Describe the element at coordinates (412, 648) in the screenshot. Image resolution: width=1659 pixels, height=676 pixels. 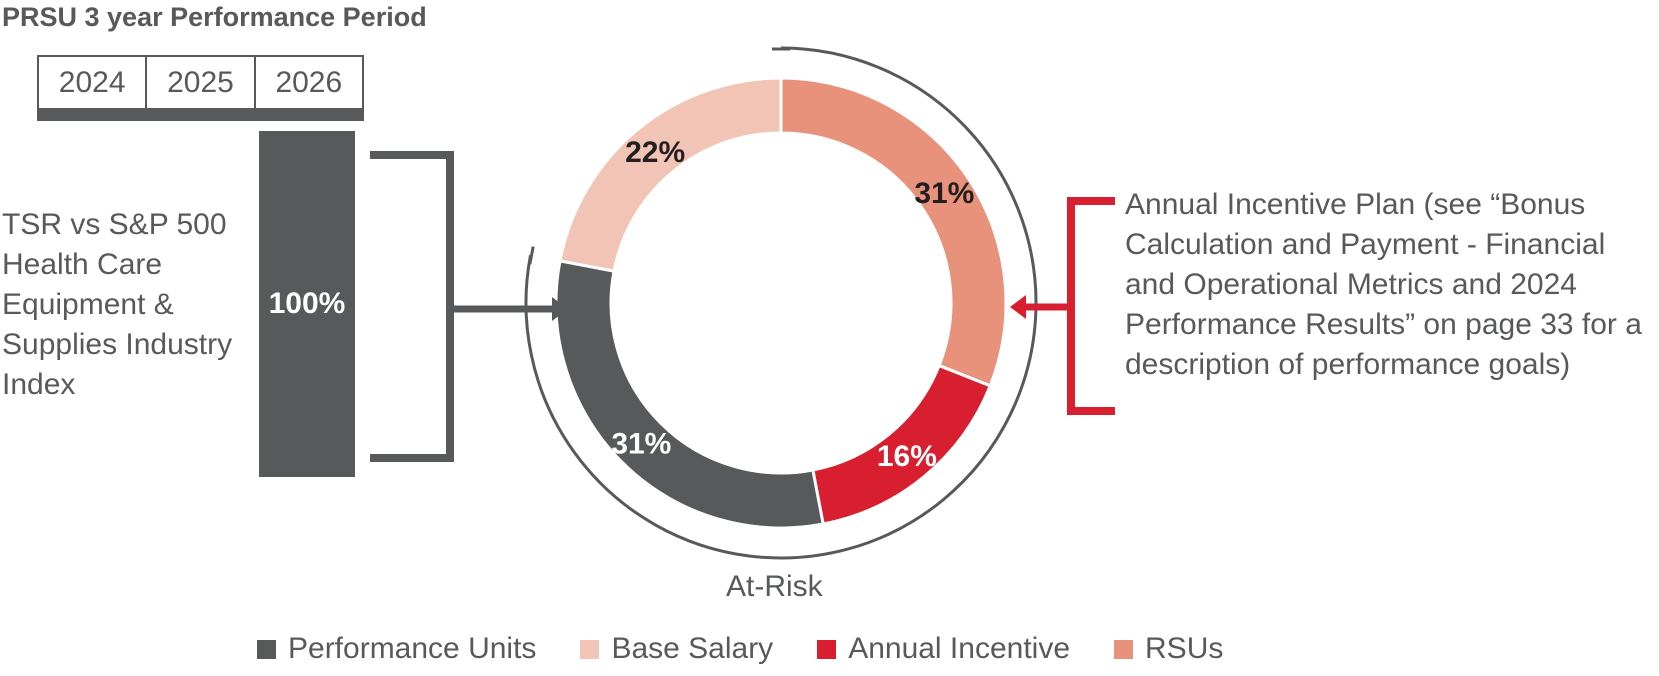
I see `legend-label: Performance Units` at that location.